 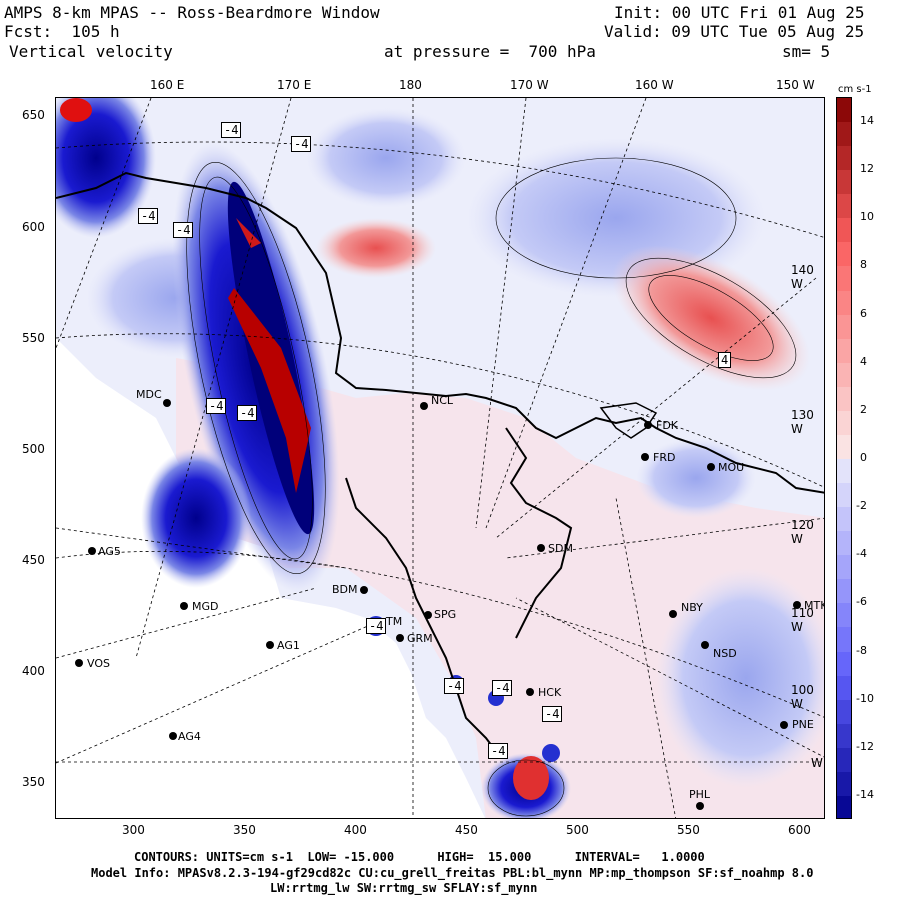 What do you see at coordinates (861, 602) in the screenshot?
I see `colorbar-label: -6` at bounding box center [861, 602].